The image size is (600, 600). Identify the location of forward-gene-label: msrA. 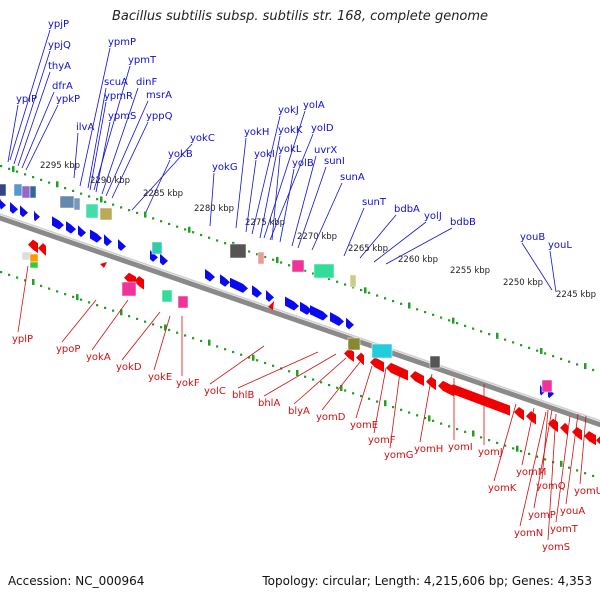
(159, 95).